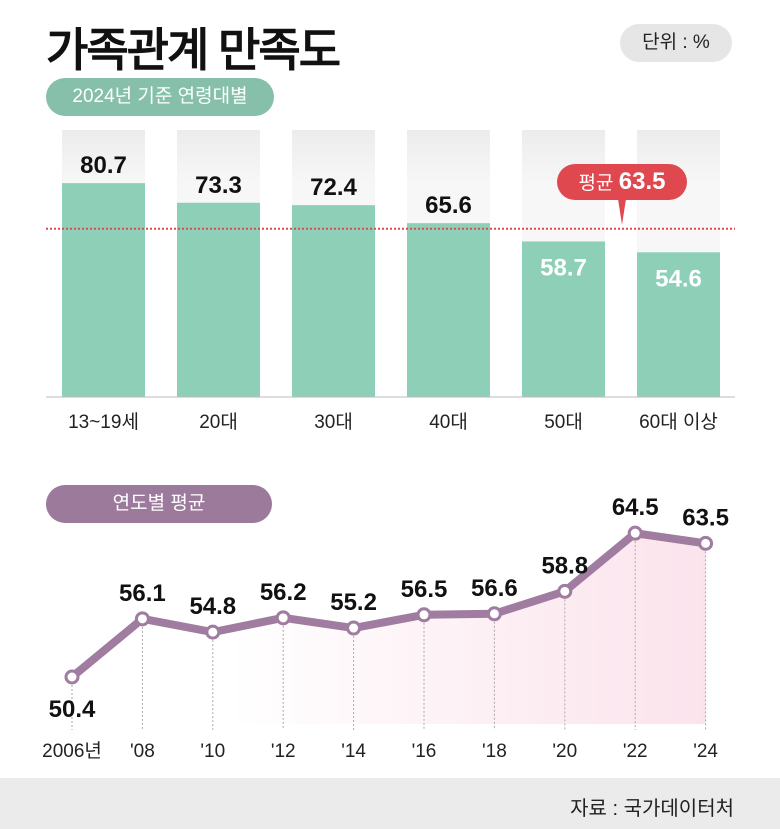 This screenshot has height=829, width=780. Describe the element at coordinates (142, 593) in the screenshot. I see `line-value-label: 56.1` at that location.